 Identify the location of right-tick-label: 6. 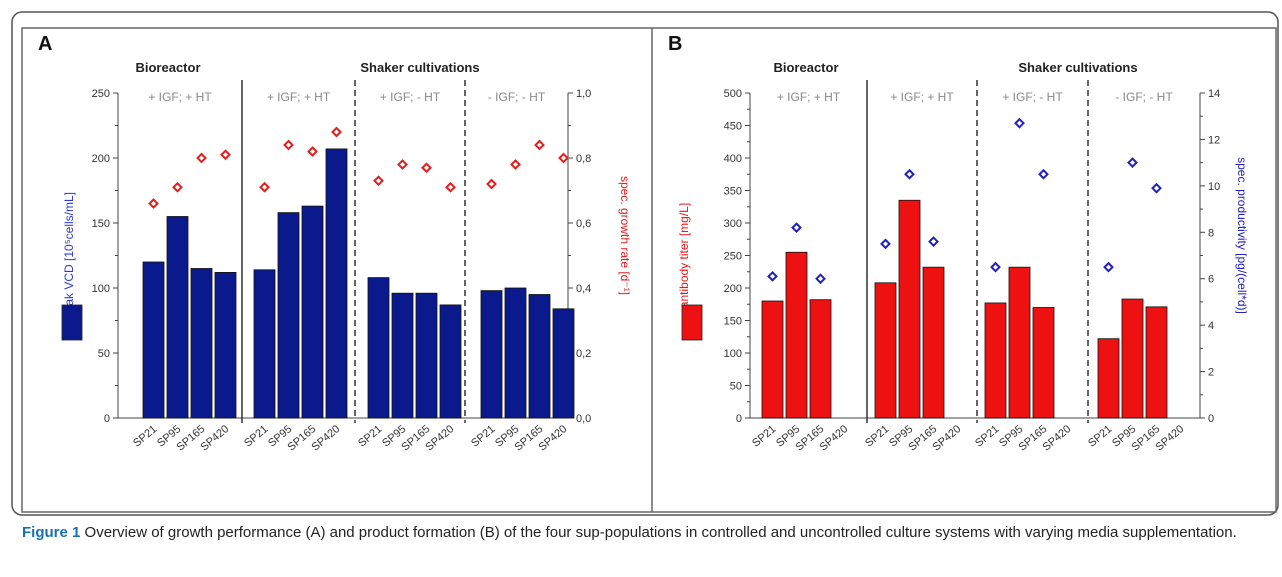
(1211, 280).